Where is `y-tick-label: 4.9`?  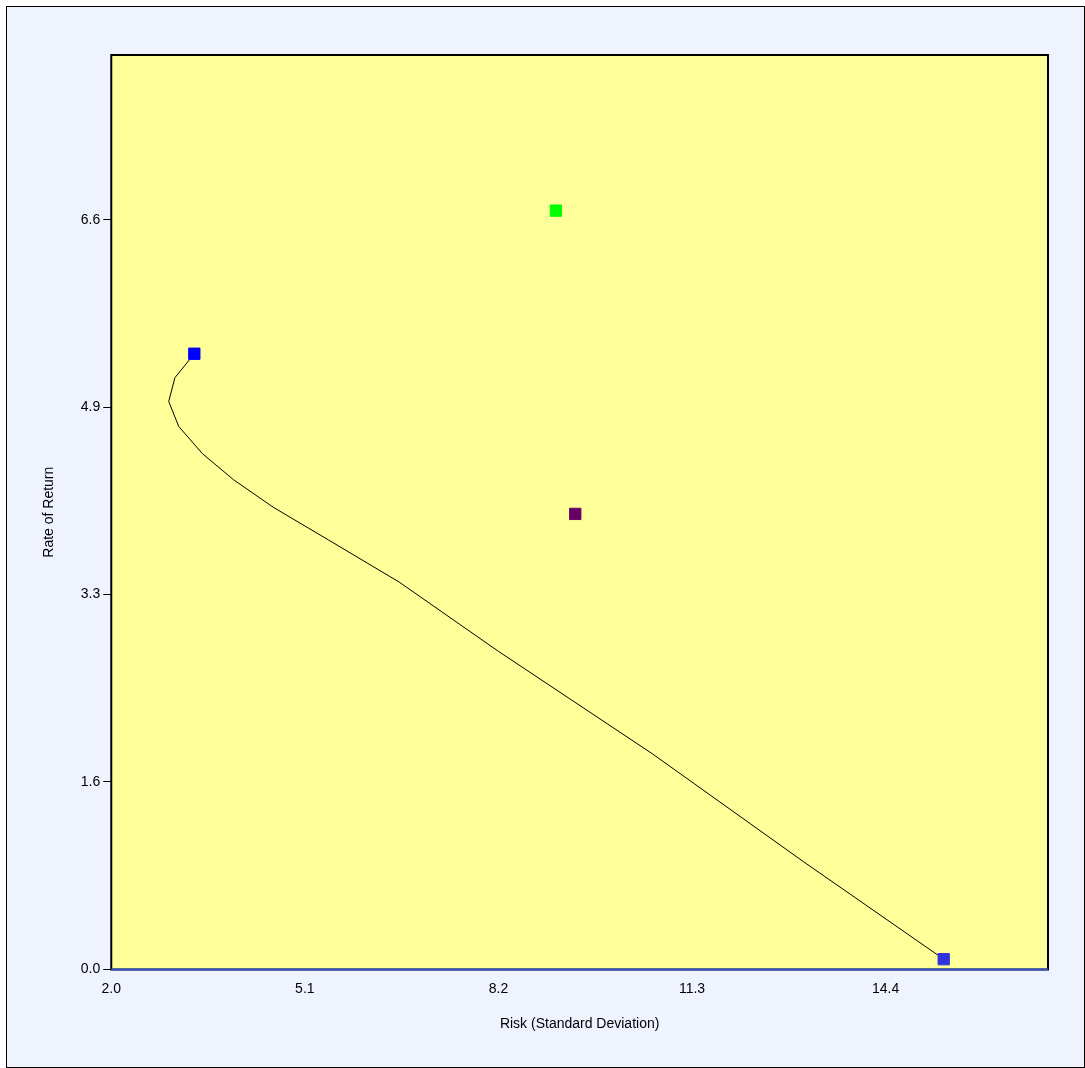 y-tick-label: 4.9 is located at coordinates (90, 405).